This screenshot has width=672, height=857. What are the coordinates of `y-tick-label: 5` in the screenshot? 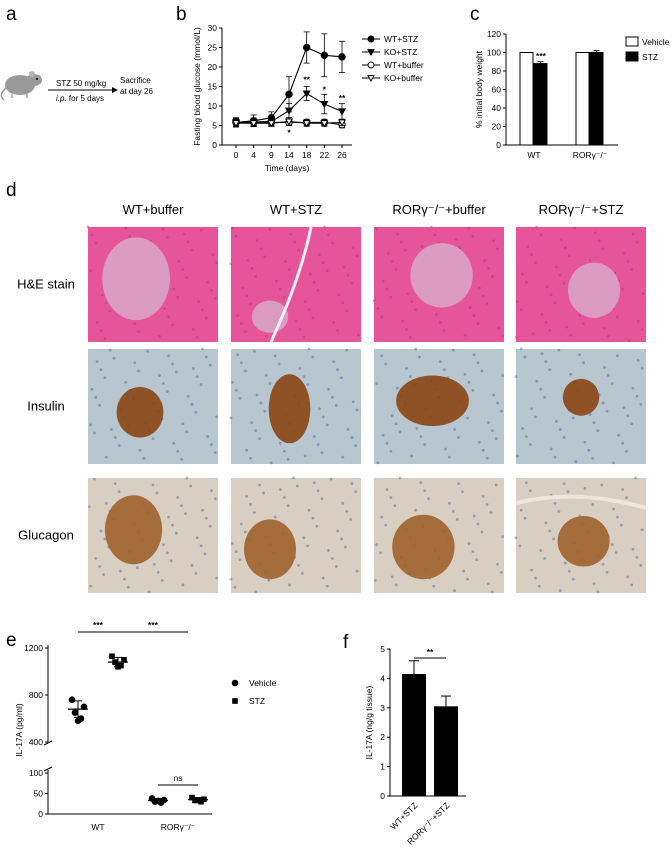 It's located at (382, 649).